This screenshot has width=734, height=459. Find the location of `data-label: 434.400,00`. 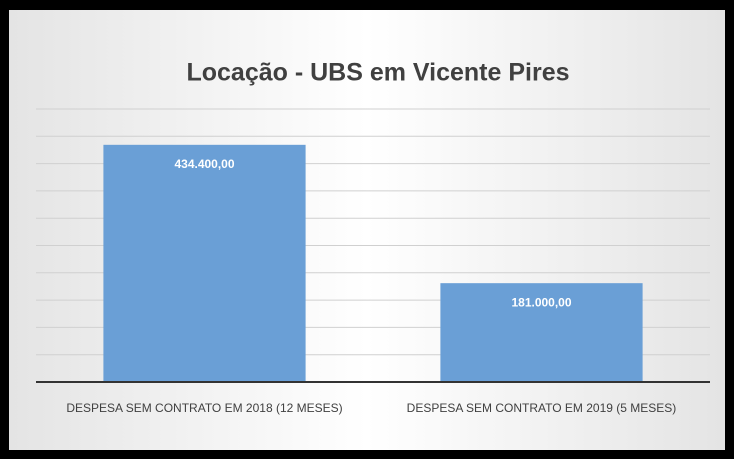

data-label: 434.400,00 is located at coordinates (204, 164).